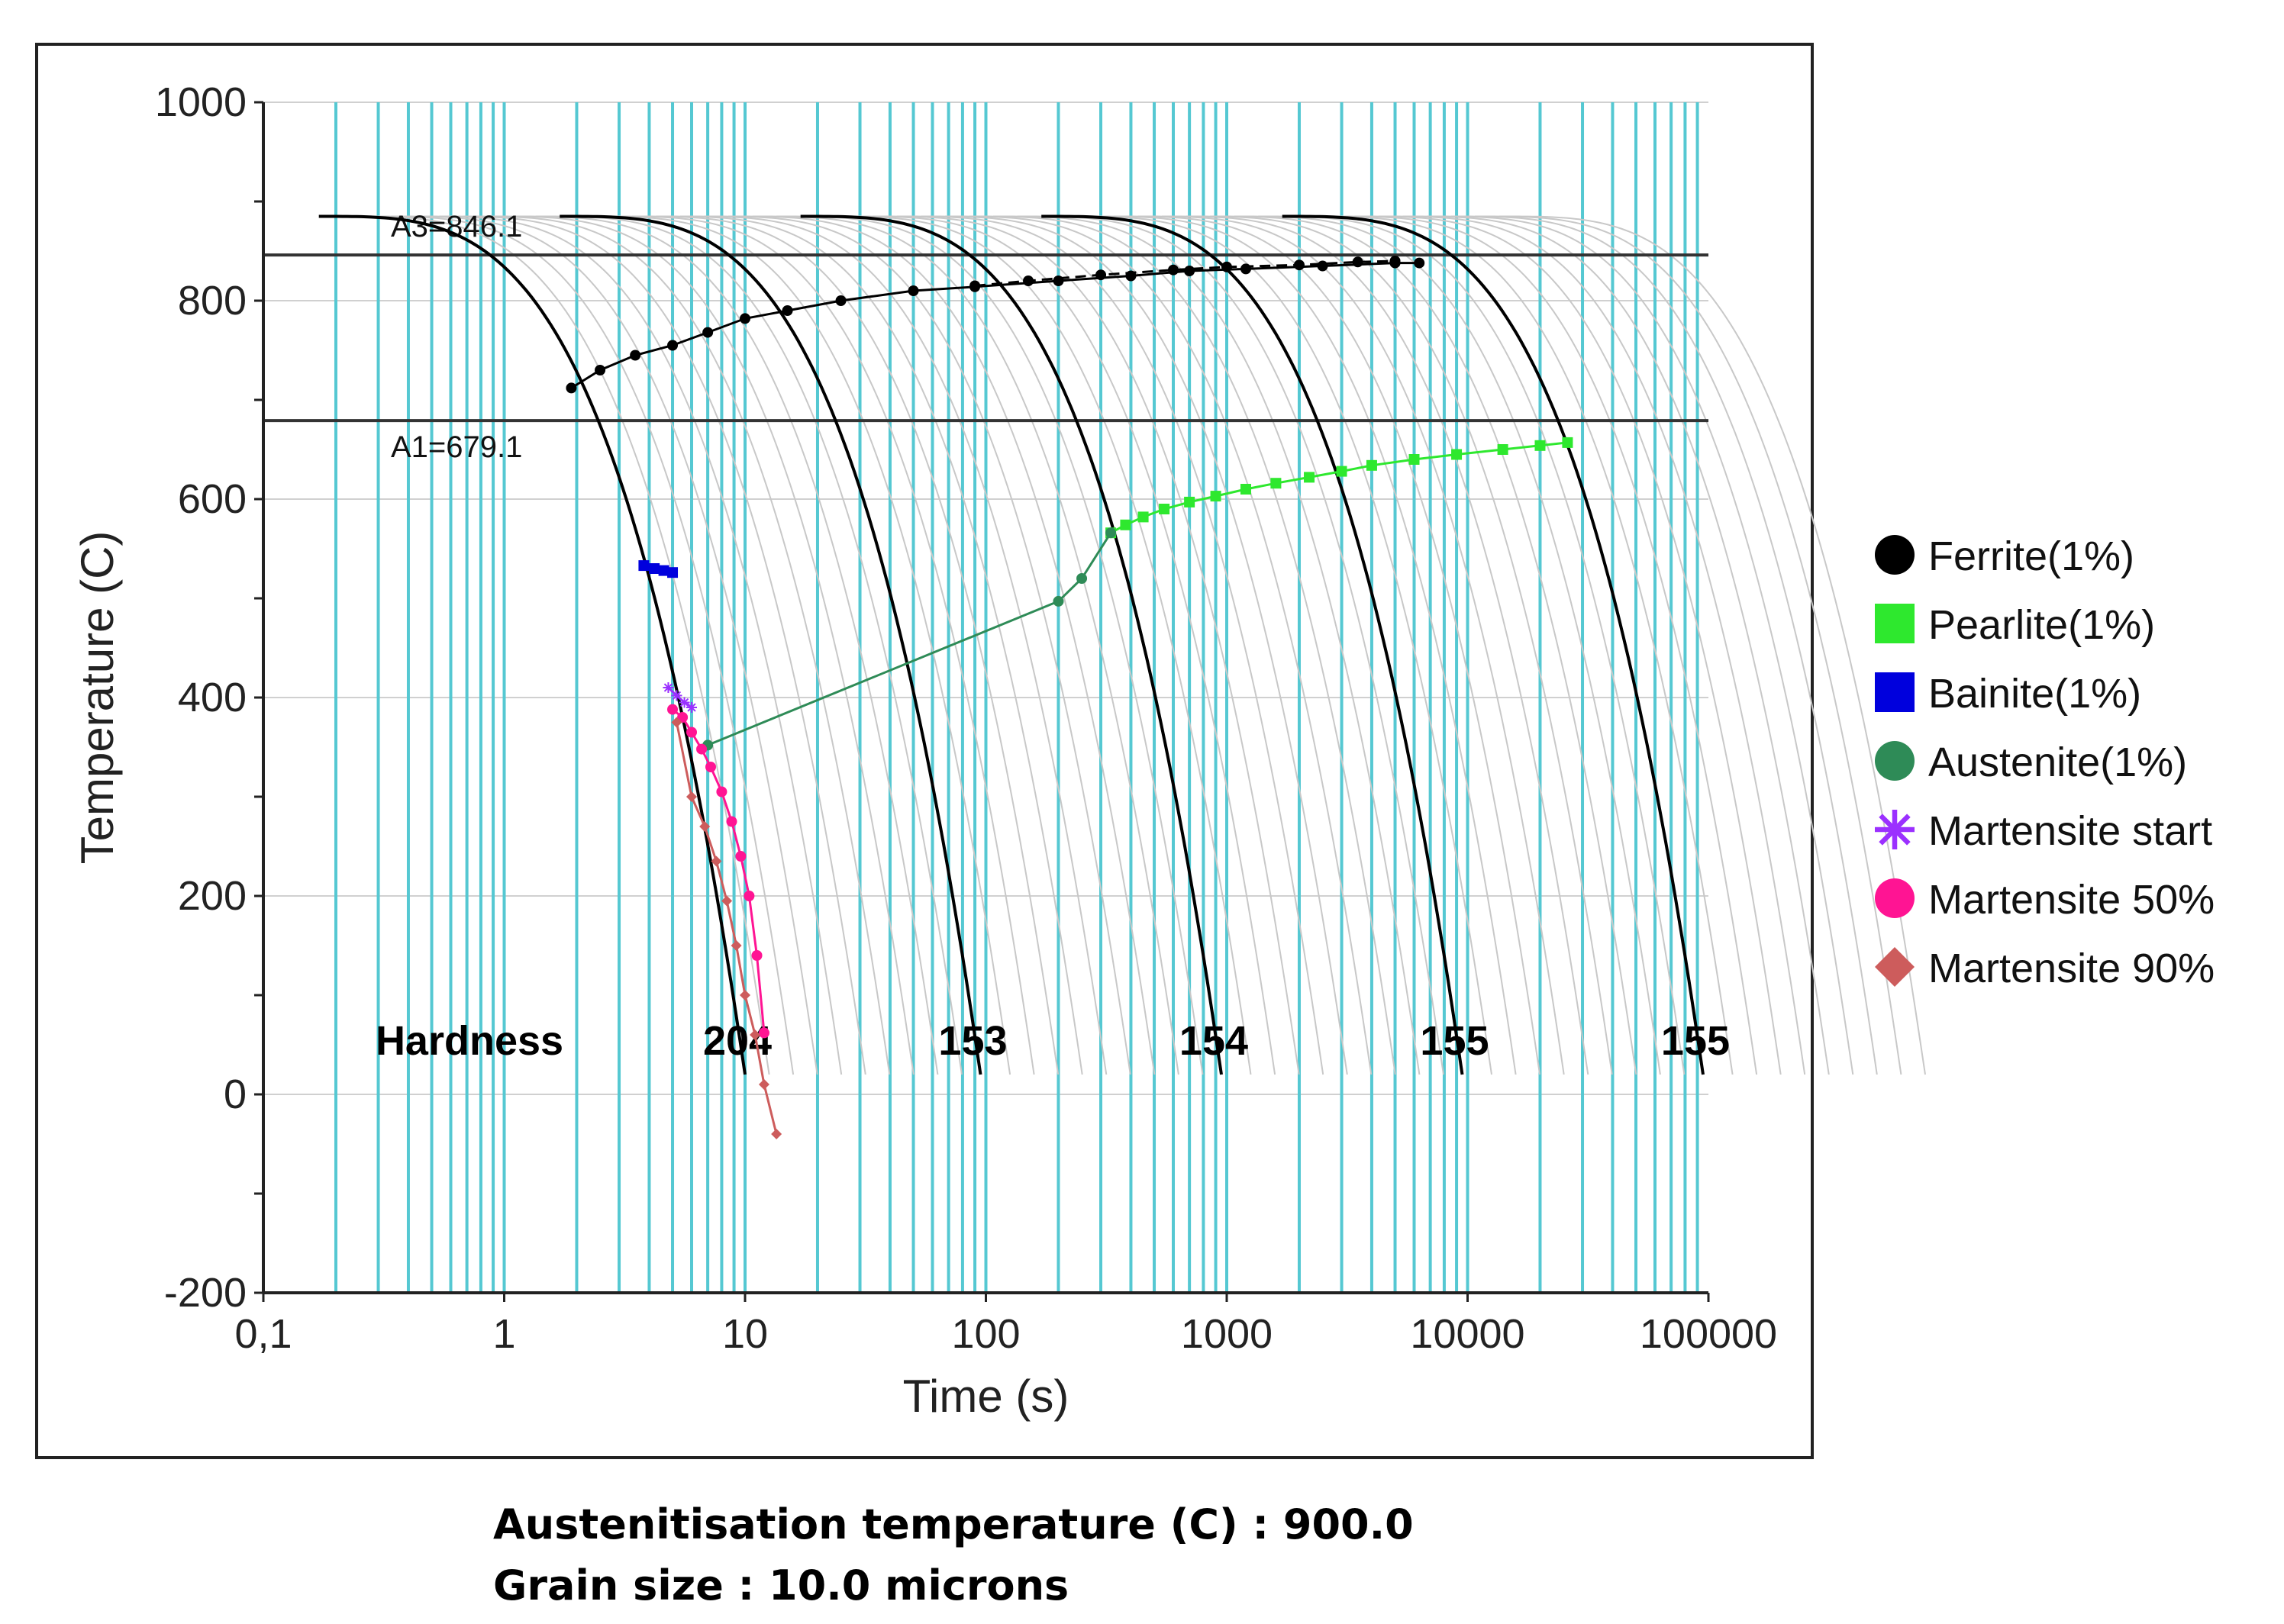  I want to click on hardness-label: Hardness, so click(469, 1041).